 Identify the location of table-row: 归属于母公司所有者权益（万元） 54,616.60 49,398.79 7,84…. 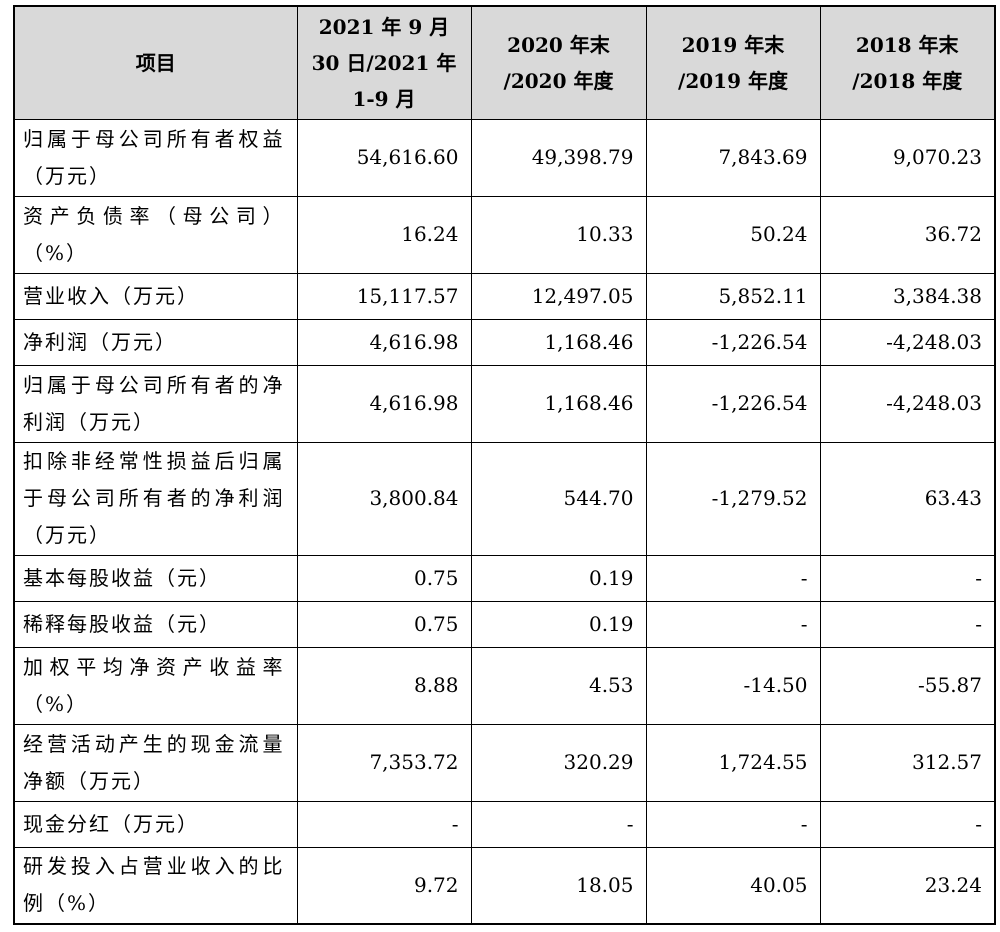
(504, 157).